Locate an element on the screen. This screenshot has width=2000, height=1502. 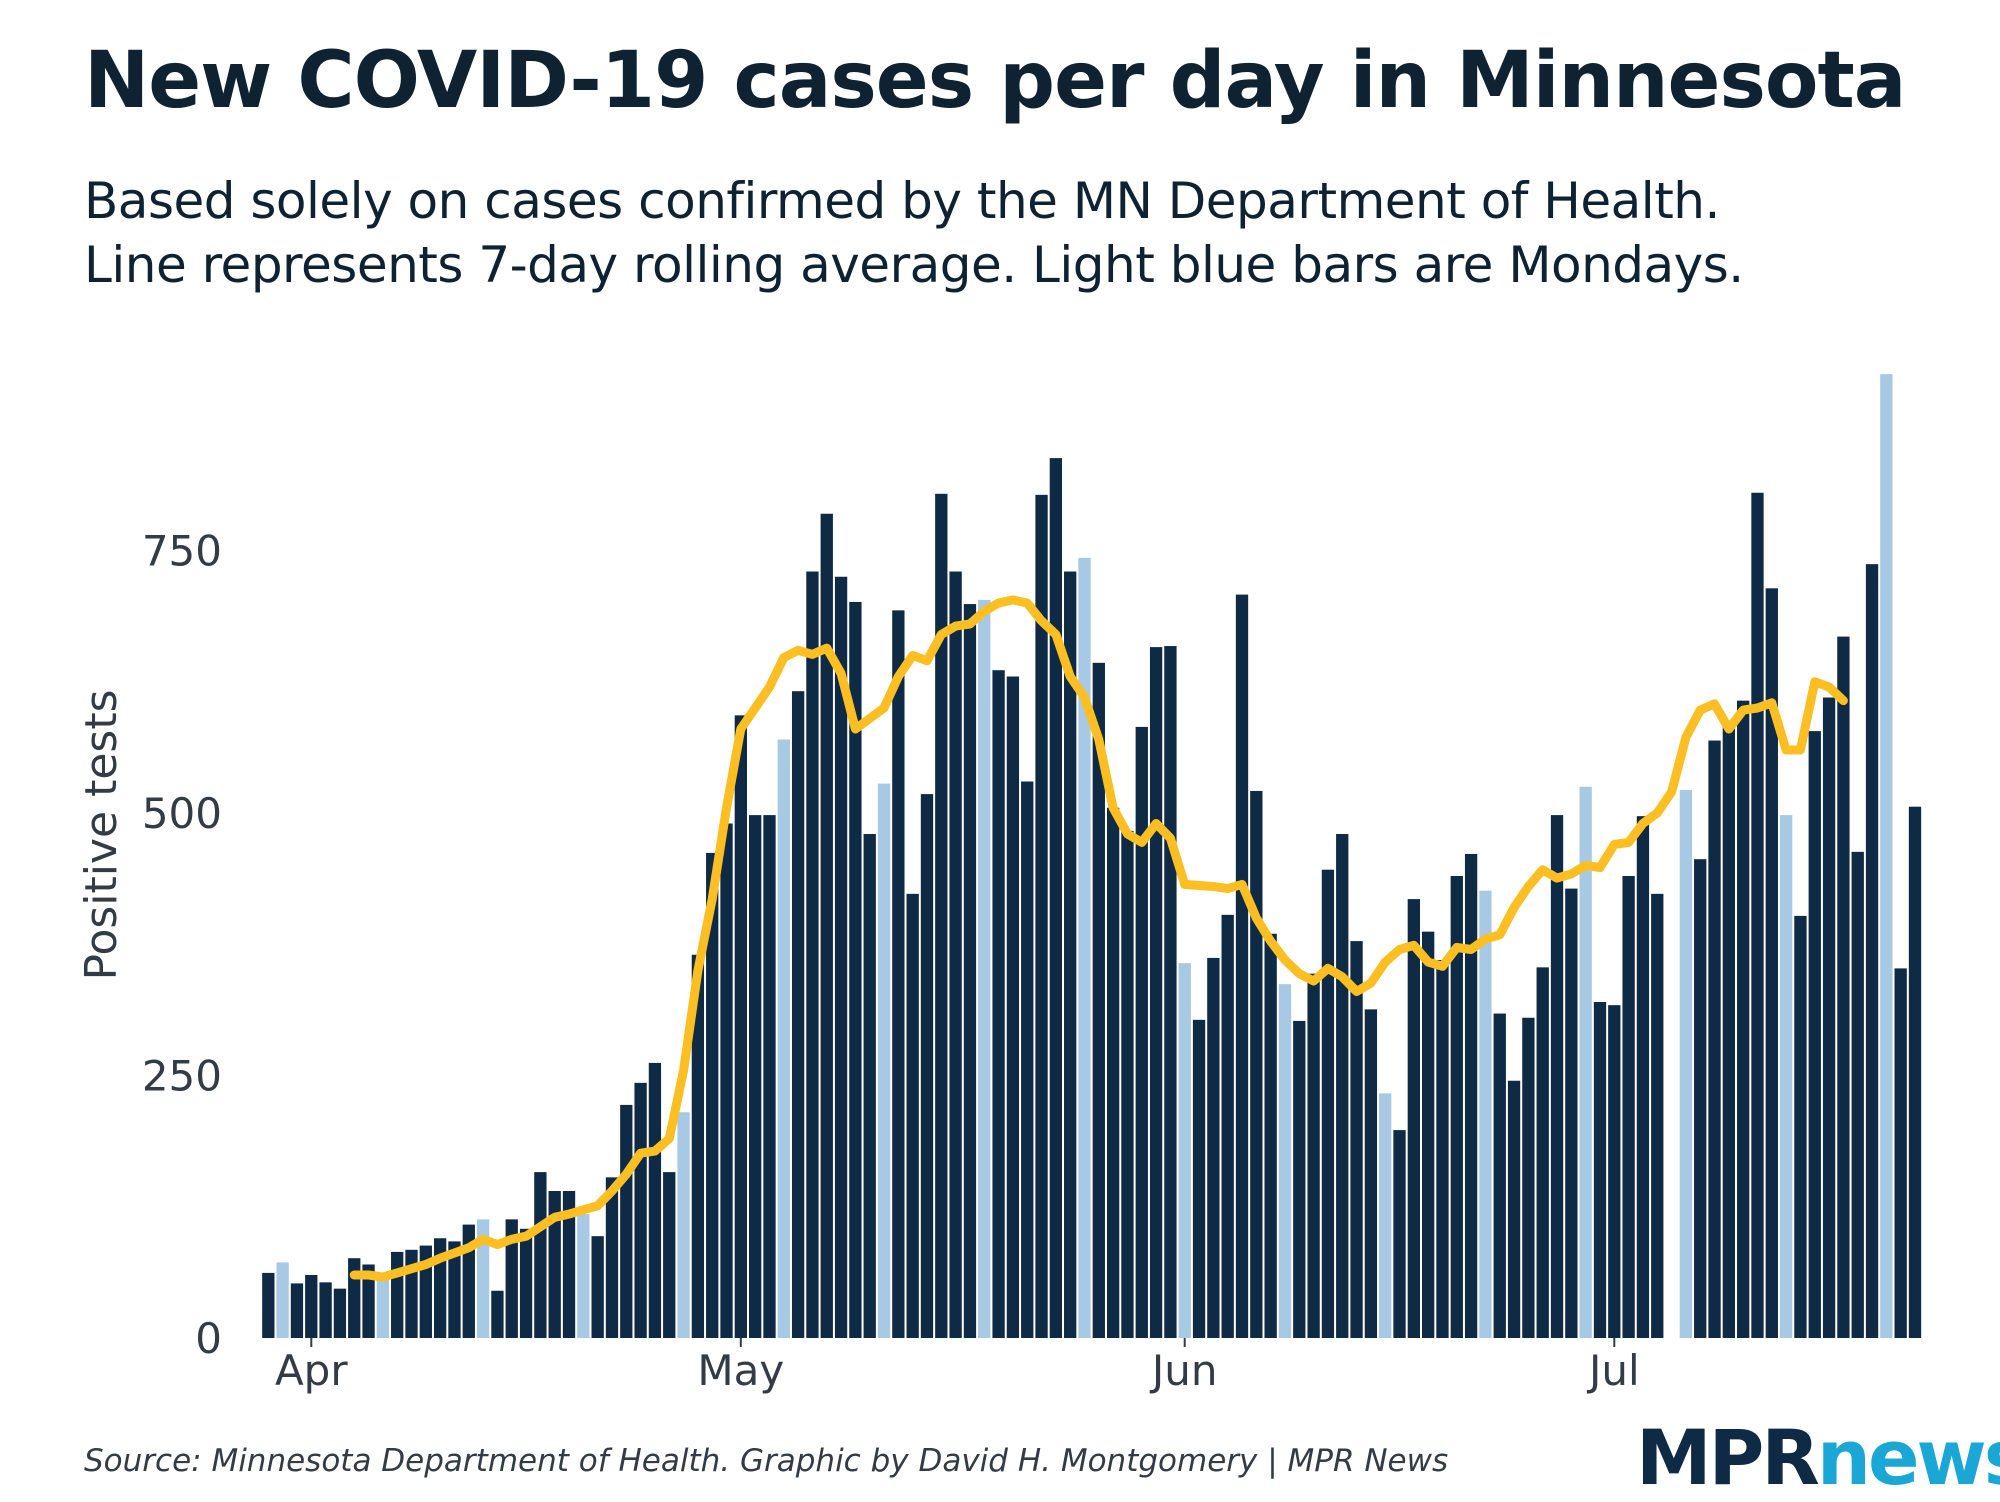
y-tick-label: 750 is located at coordinates (182, 551).